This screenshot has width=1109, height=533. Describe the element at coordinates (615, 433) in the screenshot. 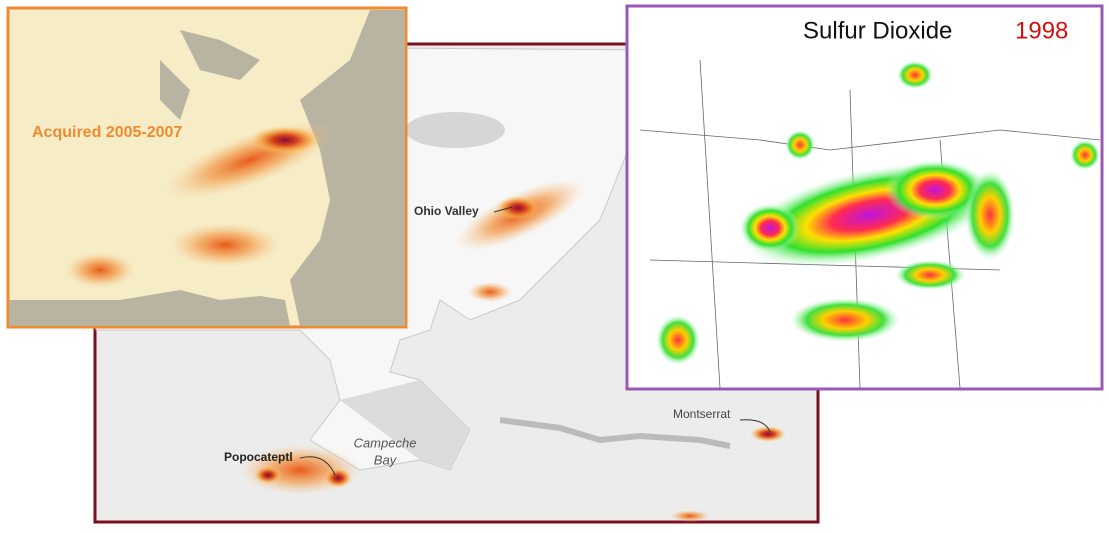

I see `caribbean-islands` at that location.